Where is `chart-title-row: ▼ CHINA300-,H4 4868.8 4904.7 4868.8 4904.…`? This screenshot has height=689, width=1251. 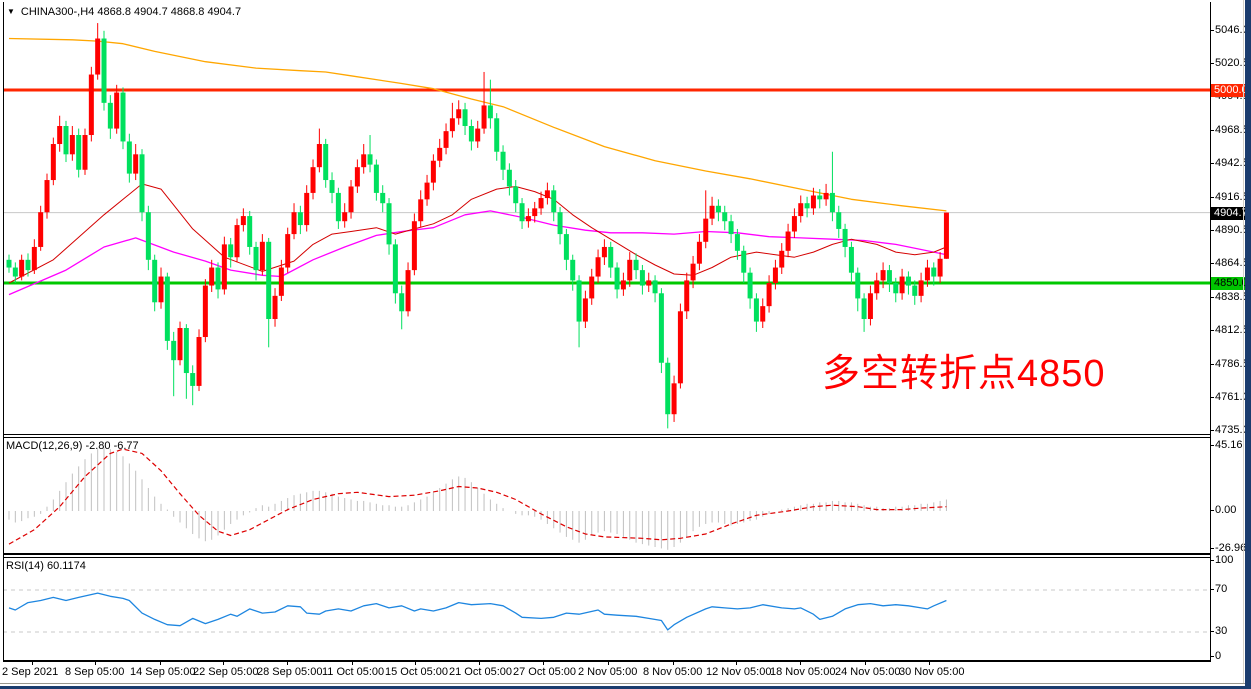 chart-title-row: ▼ CHINA300-,H4 4868.8 4904.7 4868.8 4904.… is located at coordinates (124, 13).